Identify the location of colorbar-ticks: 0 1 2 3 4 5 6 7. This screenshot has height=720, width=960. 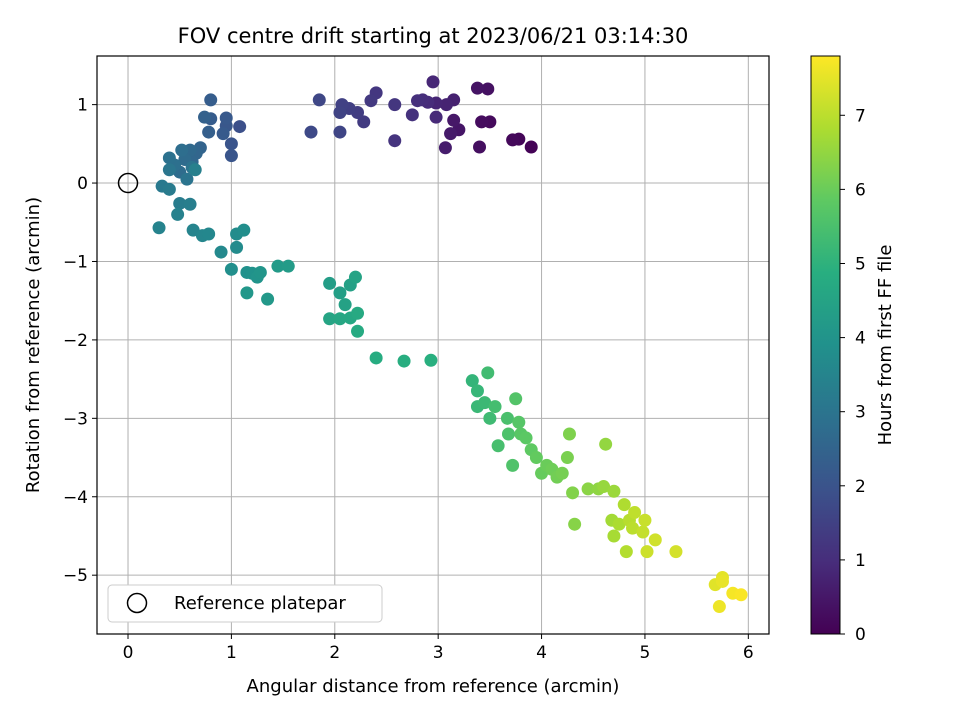
(853, 375).